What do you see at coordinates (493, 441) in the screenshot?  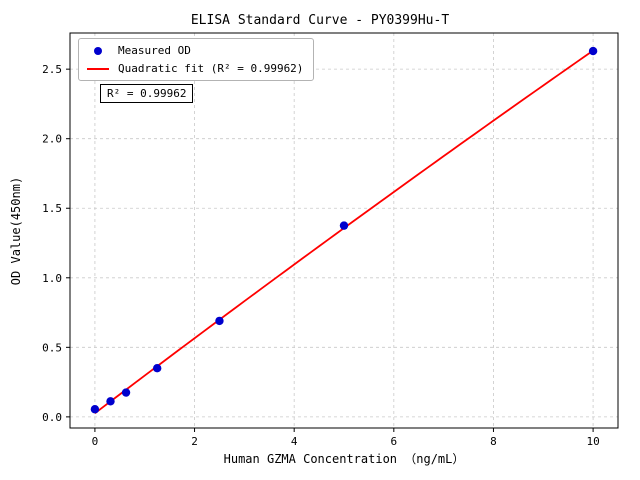 I see `x-tick-label: 8` at bounding box center [493, 441].